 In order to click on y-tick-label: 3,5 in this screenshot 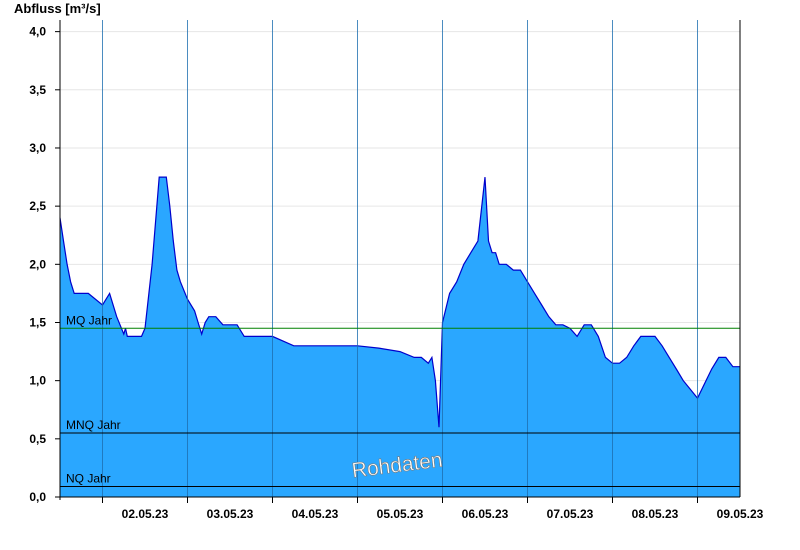, I will do `click(37, 90)`.